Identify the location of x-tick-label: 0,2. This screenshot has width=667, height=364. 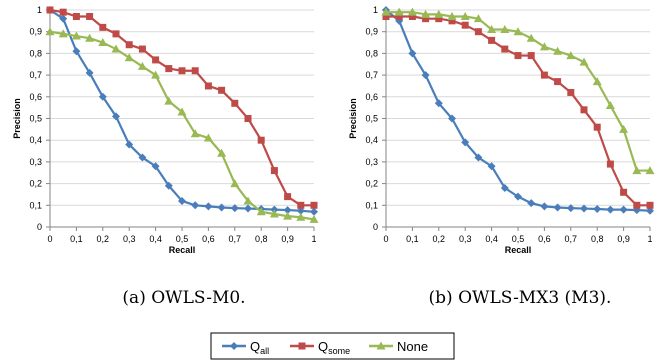
(103, 239).